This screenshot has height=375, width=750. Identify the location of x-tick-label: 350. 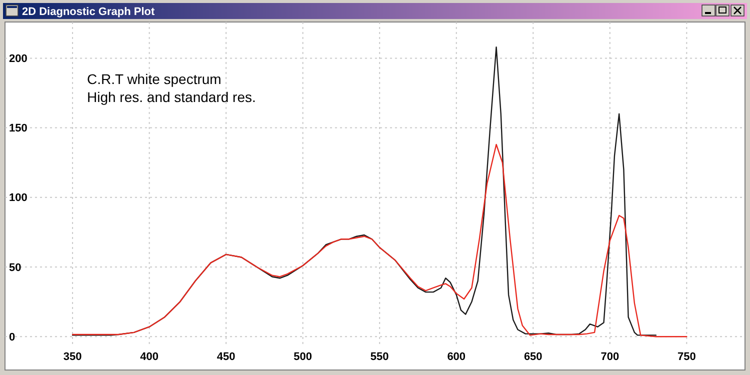
(72, 357).